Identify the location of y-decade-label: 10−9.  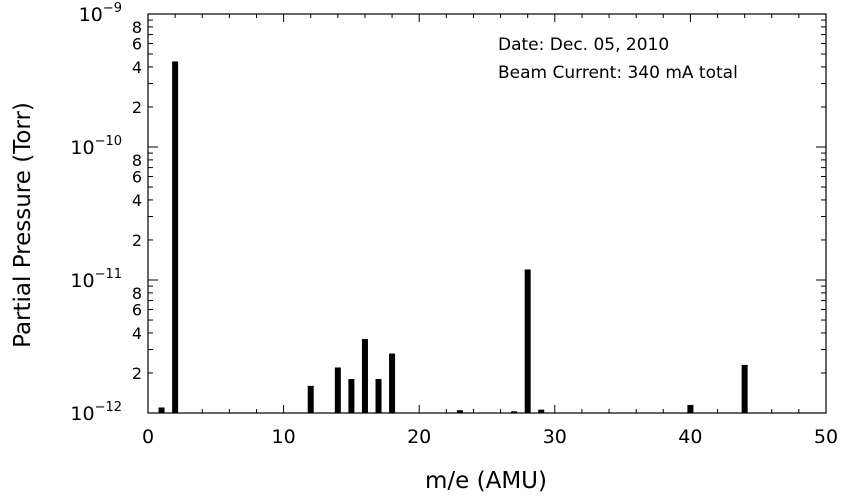
(100, 13).